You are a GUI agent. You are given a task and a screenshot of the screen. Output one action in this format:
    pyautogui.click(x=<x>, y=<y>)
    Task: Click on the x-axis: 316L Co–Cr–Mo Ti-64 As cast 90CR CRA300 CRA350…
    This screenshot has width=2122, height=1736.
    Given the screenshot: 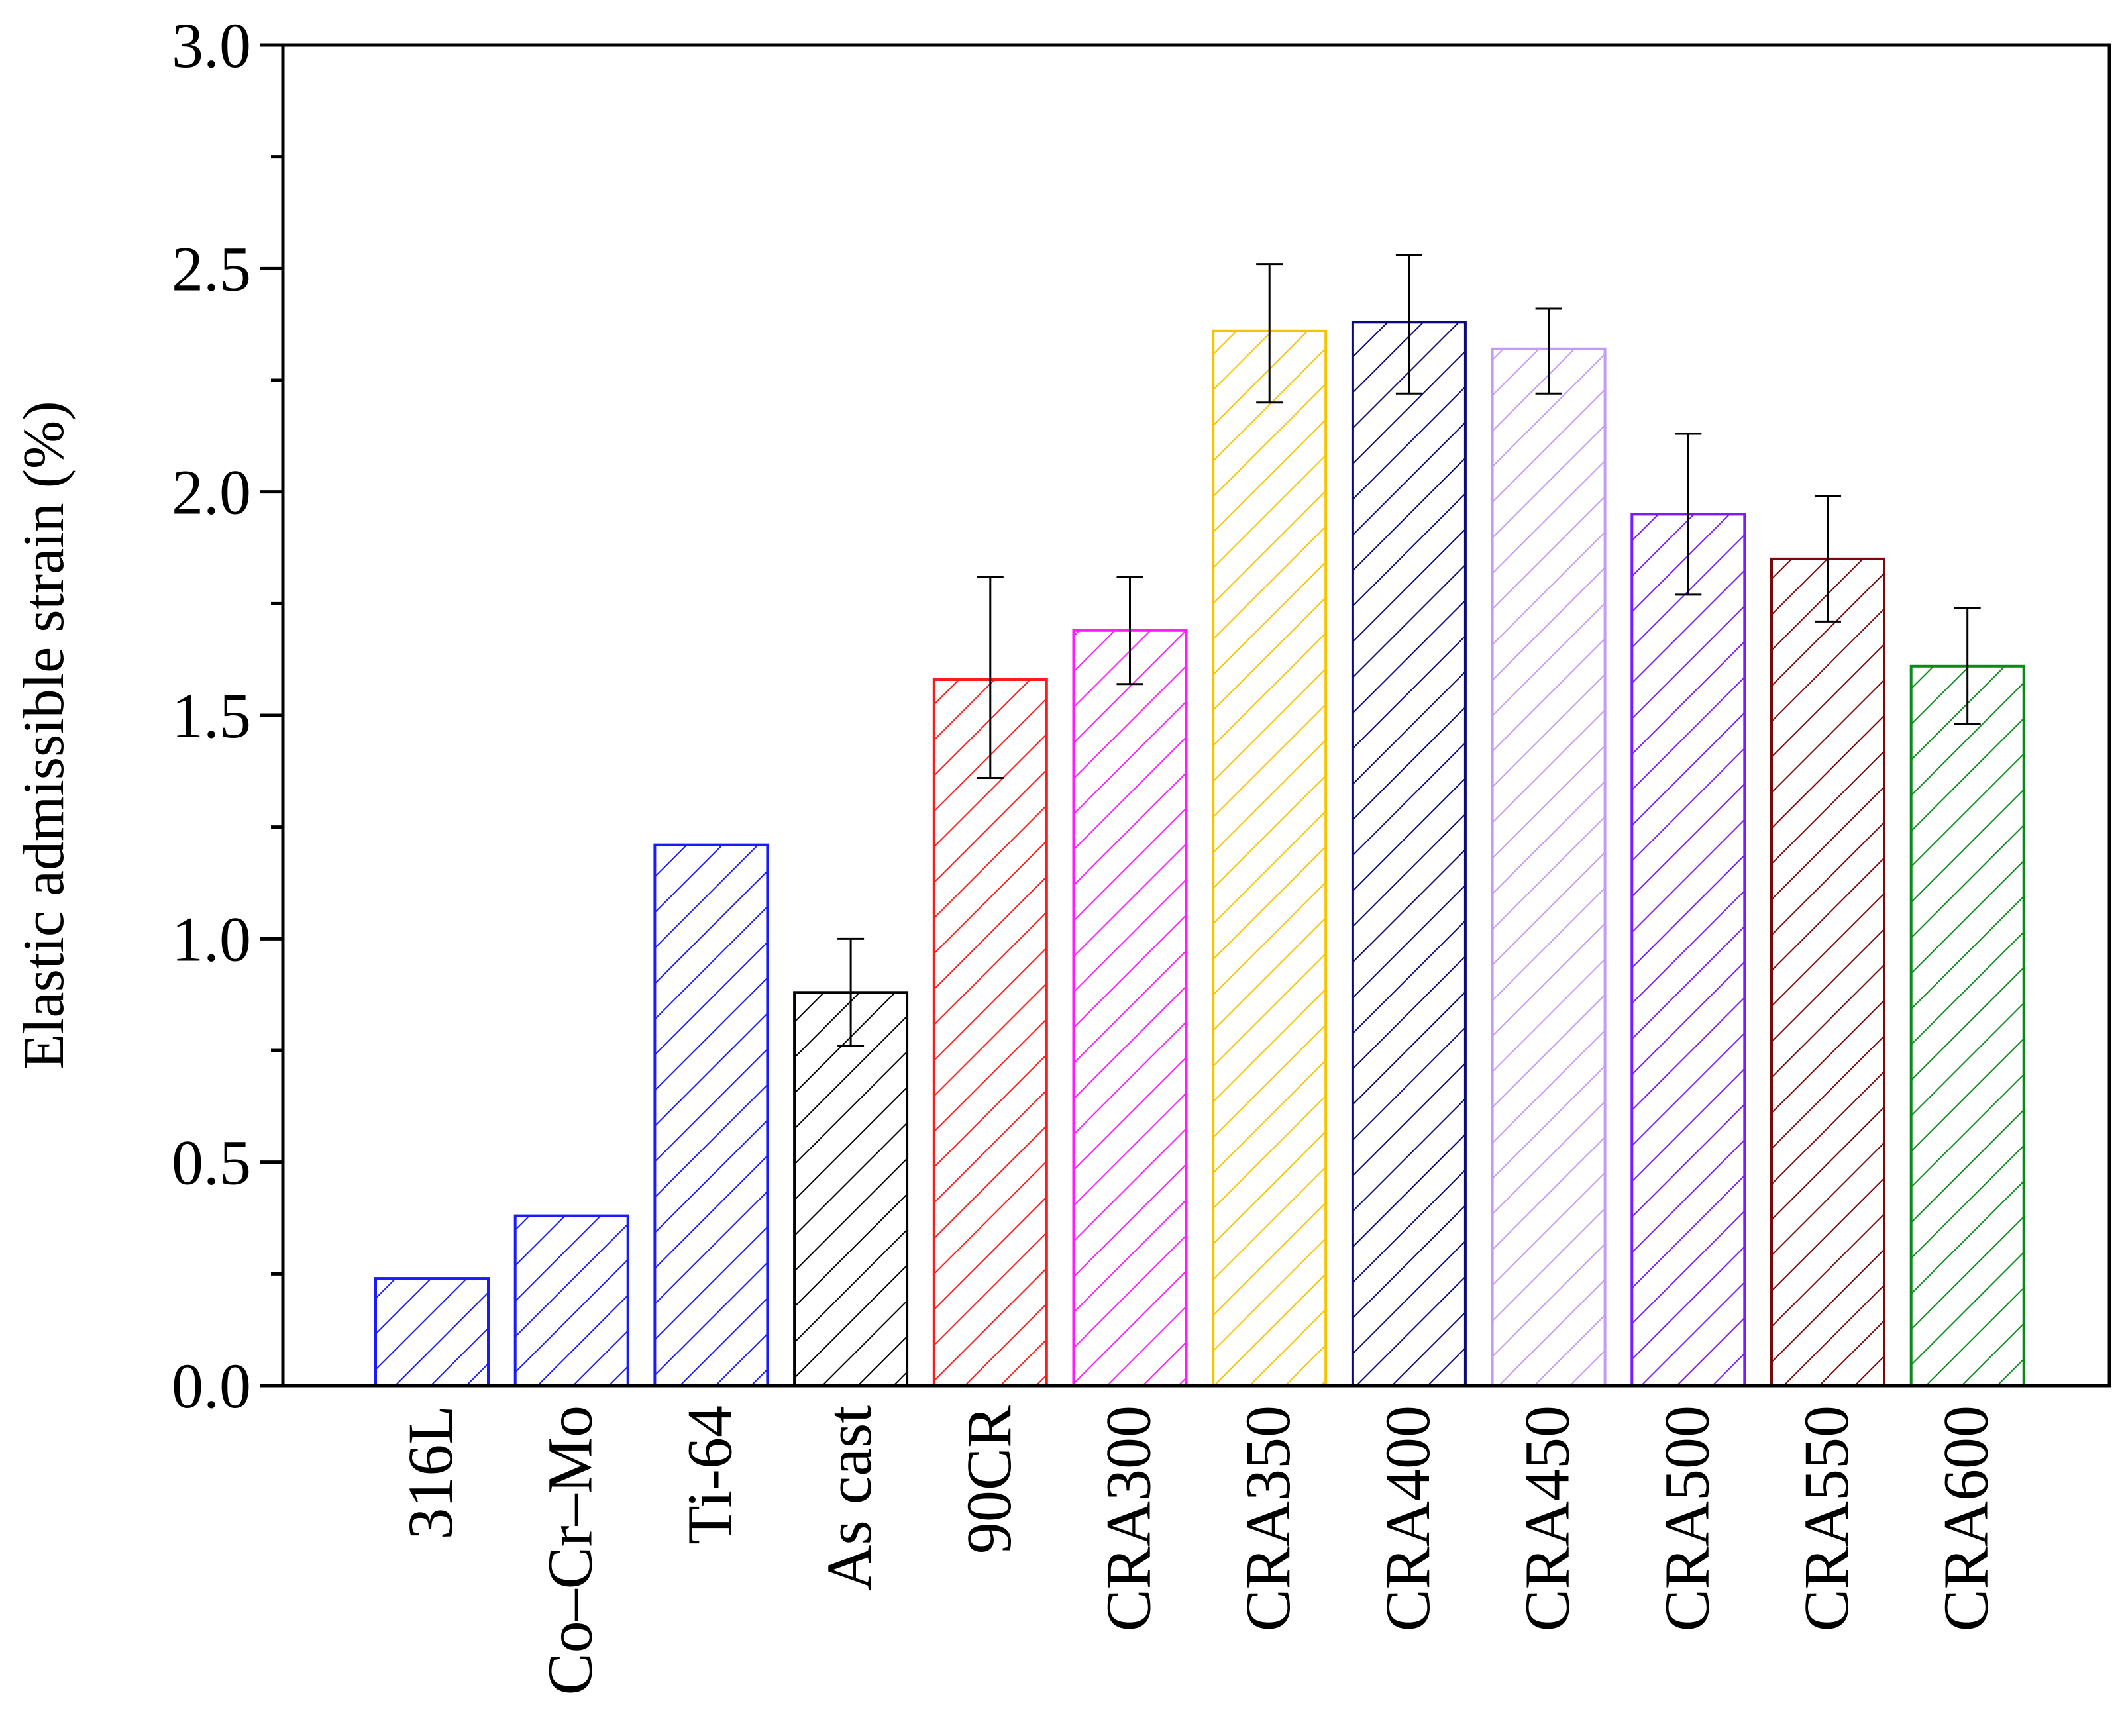 What is the action you would take?
    pyautogui.click(x=1198, y=1550)
    